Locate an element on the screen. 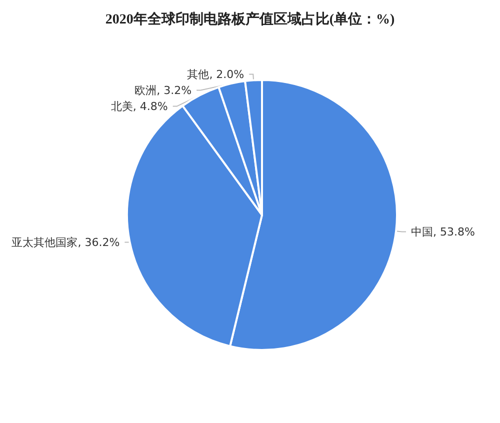  slice-label: 其他, 2.0% is located at coordinates (215, 74).